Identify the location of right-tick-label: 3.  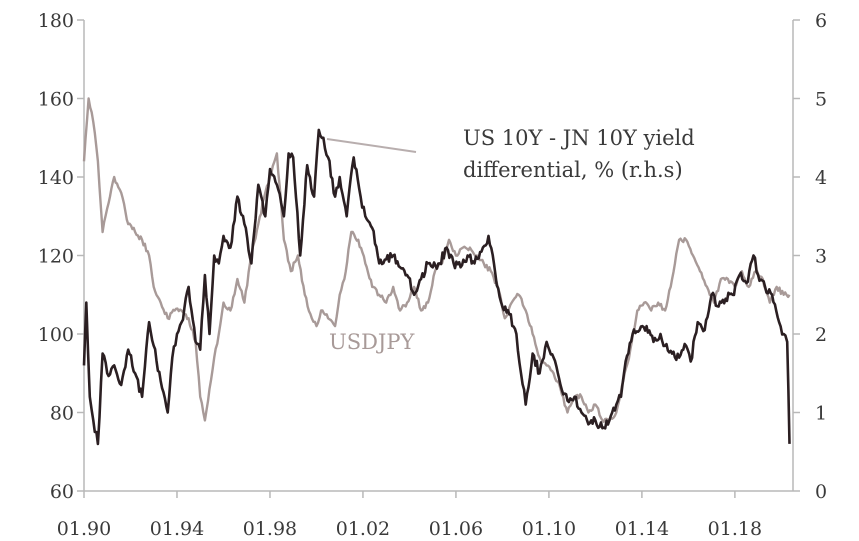
(821, 257).